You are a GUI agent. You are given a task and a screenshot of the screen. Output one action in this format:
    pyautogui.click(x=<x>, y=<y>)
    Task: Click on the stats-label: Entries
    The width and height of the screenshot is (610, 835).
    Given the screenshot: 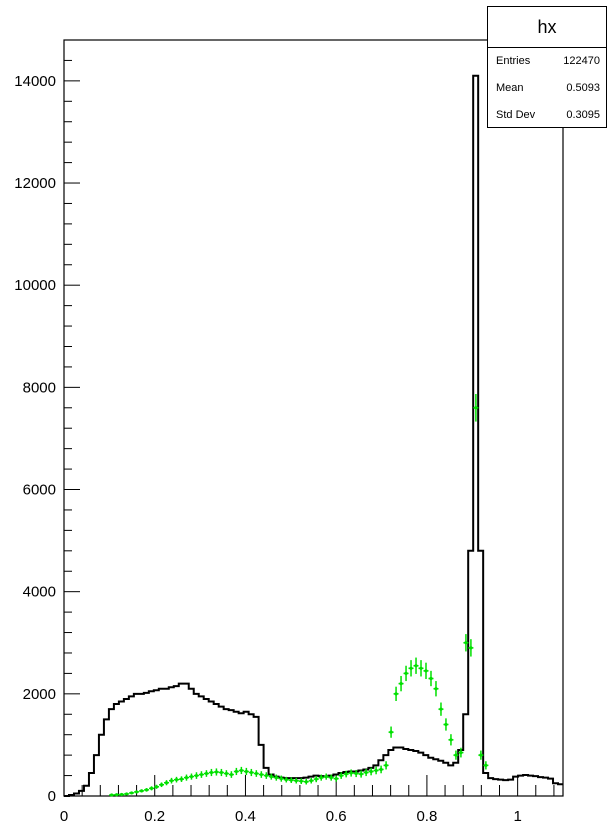 What is the action you would take?
    pyautogui.click(x=513, y=61)
    